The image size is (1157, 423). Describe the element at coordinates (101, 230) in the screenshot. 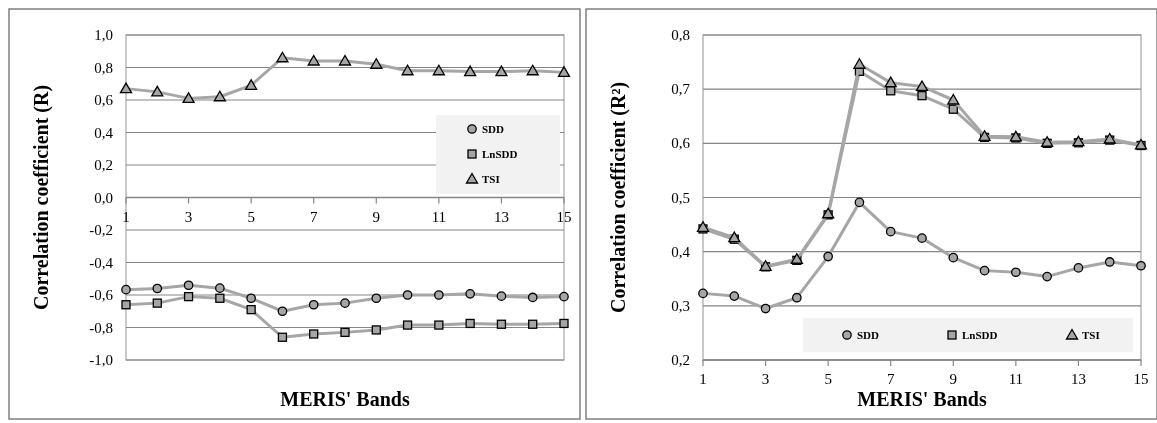

I see `y-tick-label: -0,2` at that location.